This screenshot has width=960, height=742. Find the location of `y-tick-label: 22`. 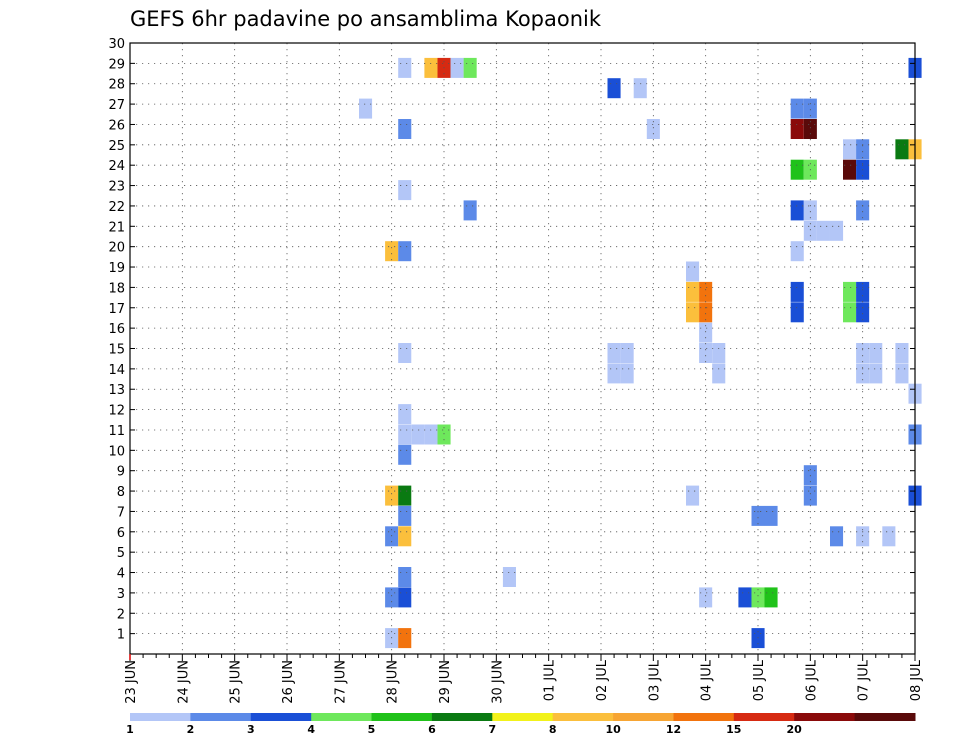

y-tick-label: 22 is located at coordinates (116, 207).